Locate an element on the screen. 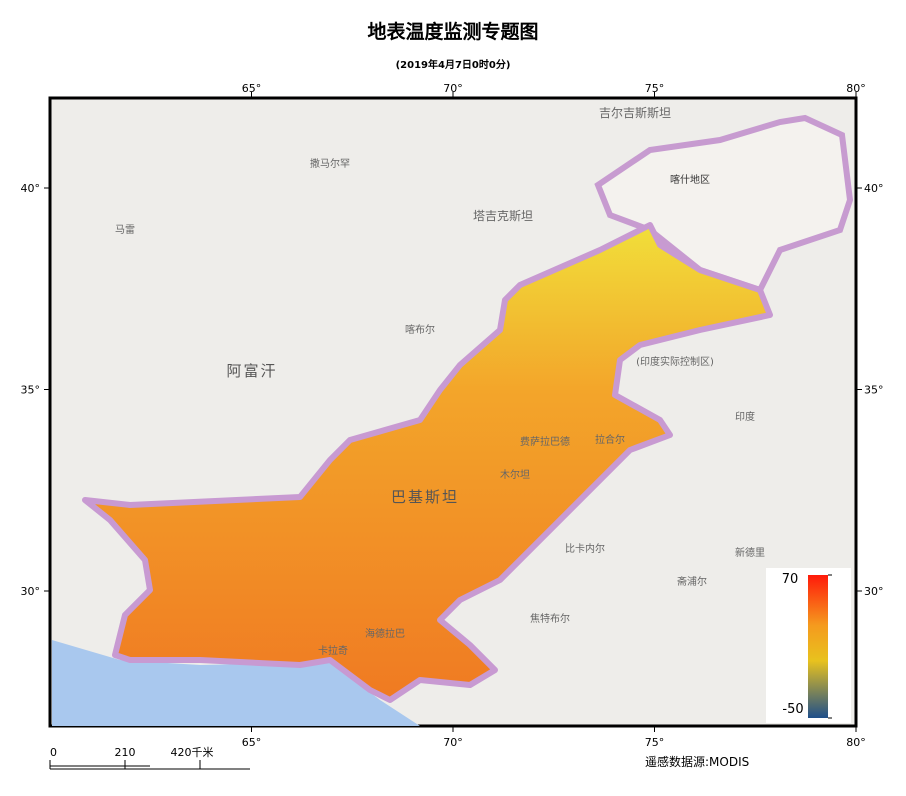 This screenshot has height=796, width=906. place-label: 焦特布尔 is located at coordinates (550, 618).